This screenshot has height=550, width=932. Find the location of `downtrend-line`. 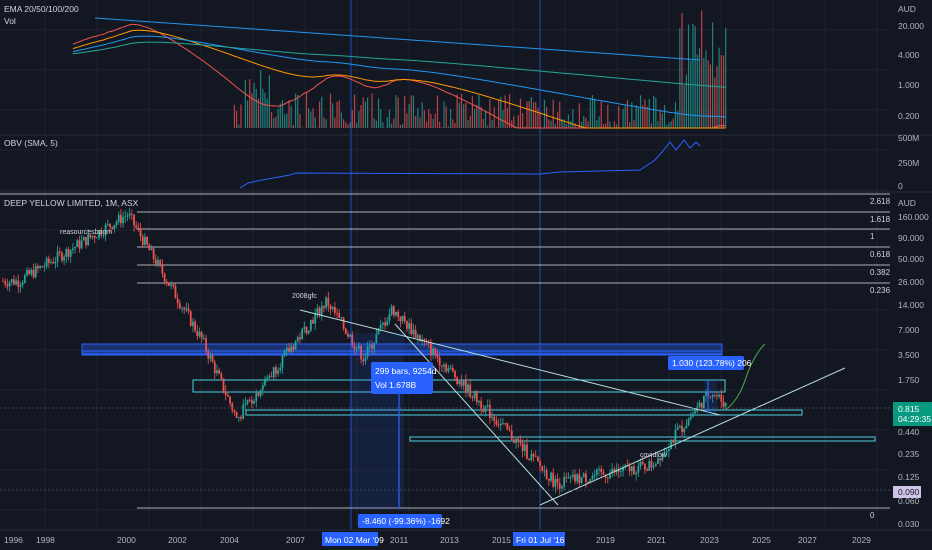

downtrend-line is located at coordinates (476, 414).